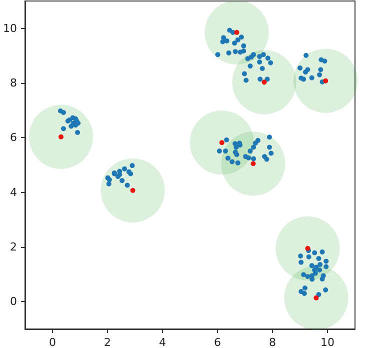 This screenshot has height=348, width=367. I want to click on x-tick-label: 2, so click(107, 342).